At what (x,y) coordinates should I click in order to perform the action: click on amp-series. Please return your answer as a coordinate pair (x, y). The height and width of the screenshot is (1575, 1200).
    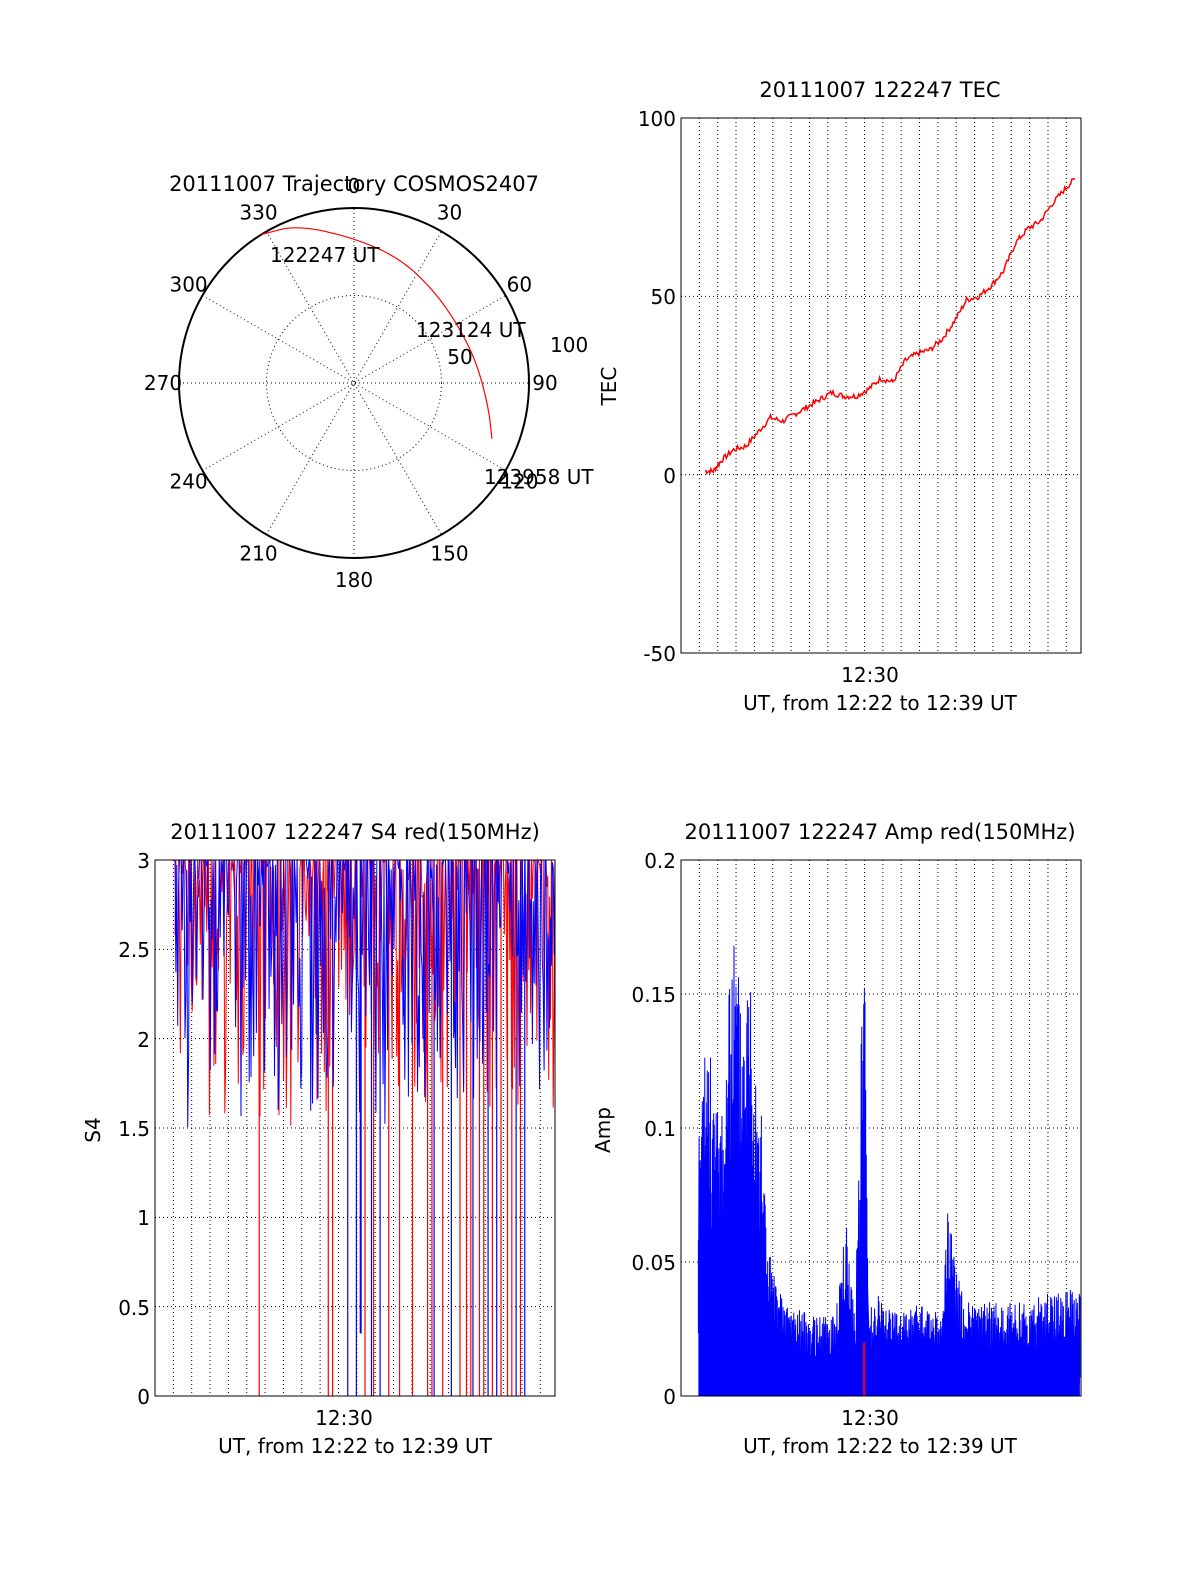
    Looking at the image, I should click on (889, 1171).